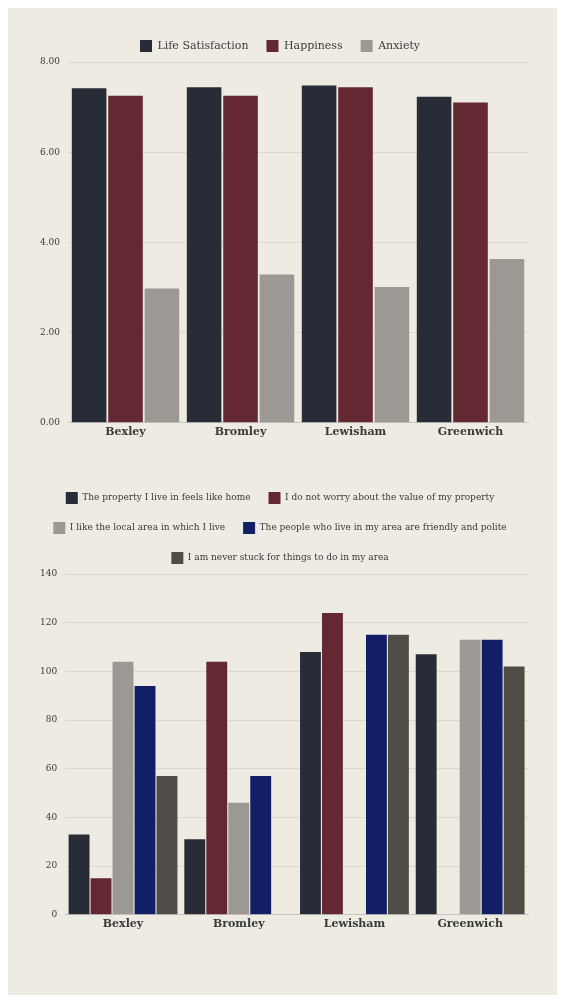  What do you see at coordinates (51, 865) in the screenshot?
I see `y-tick-label: 20` at bounding box center [51, 865].